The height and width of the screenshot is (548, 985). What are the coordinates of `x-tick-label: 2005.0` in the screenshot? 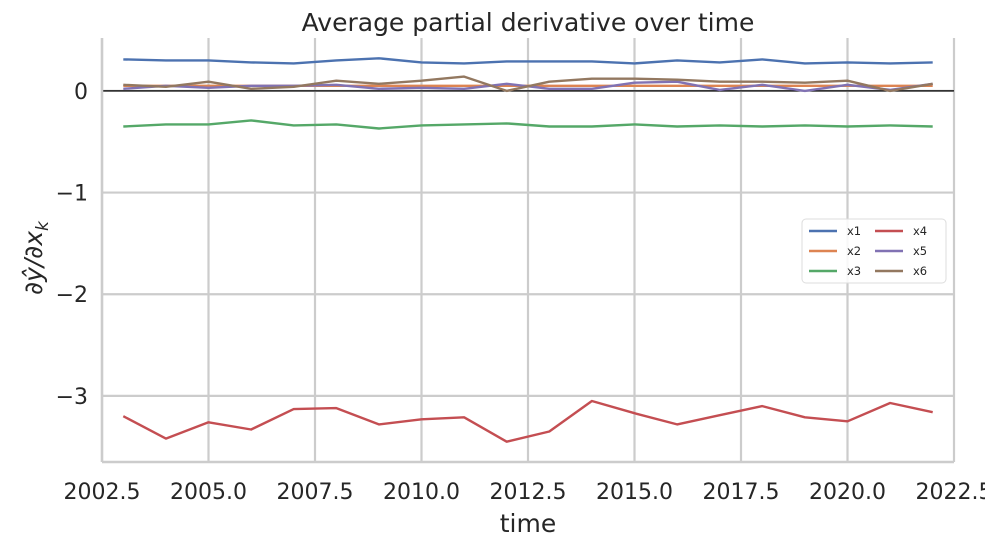 It's located at (208, 492).